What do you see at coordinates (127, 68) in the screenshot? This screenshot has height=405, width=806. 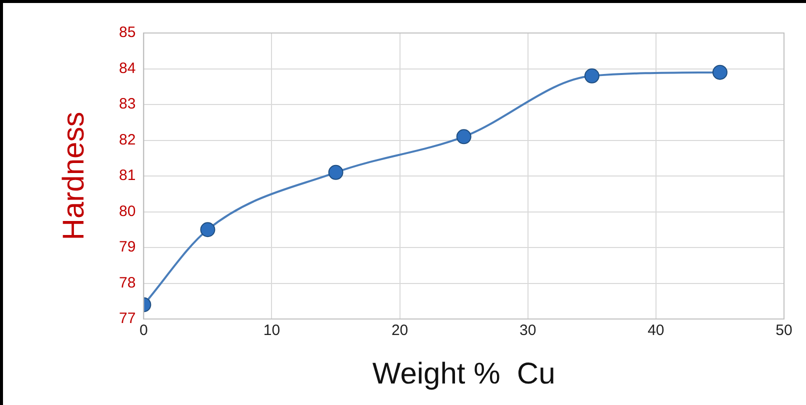 I see `y-tick-label: 84` at bounding box center [127, 68].